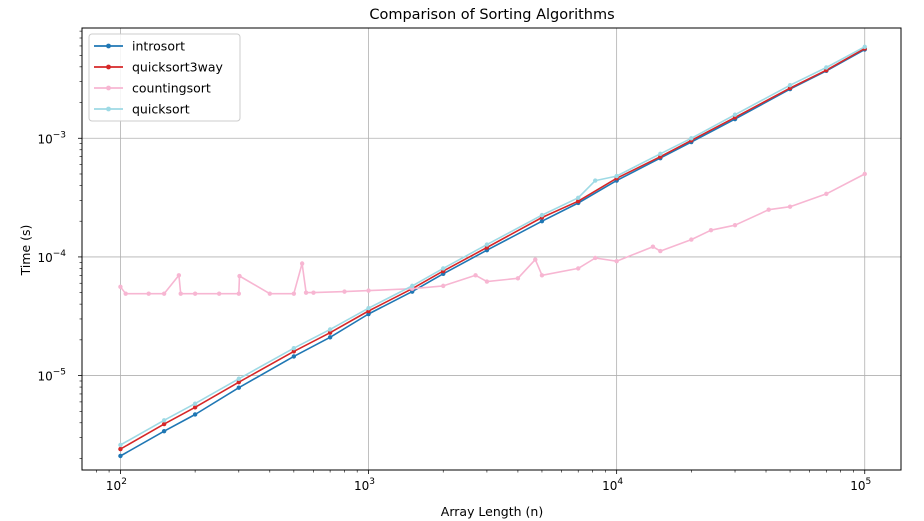 The height and width of the screenshot is (521, 924). Describe the element at coordinates (364, 485) in the screenshot. I see `x-tick-label: 10³` at that location.